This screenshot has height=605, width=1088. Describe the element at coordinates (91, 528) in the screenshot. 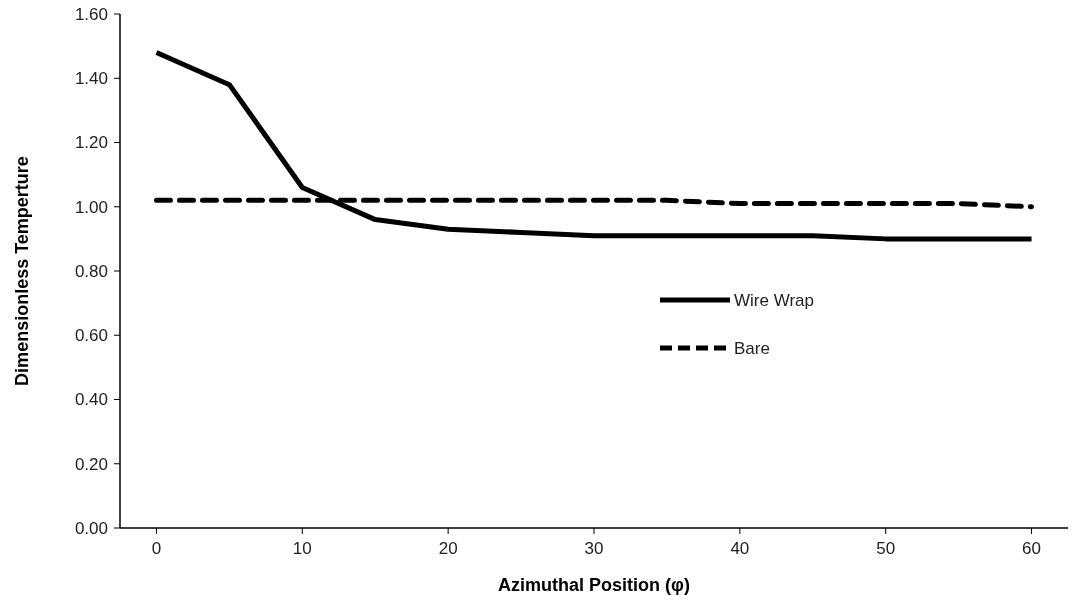

I see `y-tick-label: 0.00` at that location.